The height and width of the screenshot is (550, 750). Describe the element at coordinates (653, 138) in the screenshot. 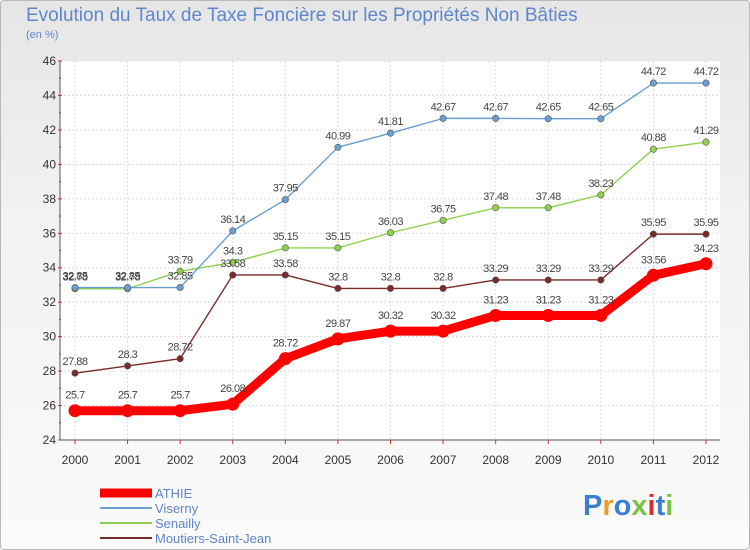

I see `data-label: 40.88` at that location.